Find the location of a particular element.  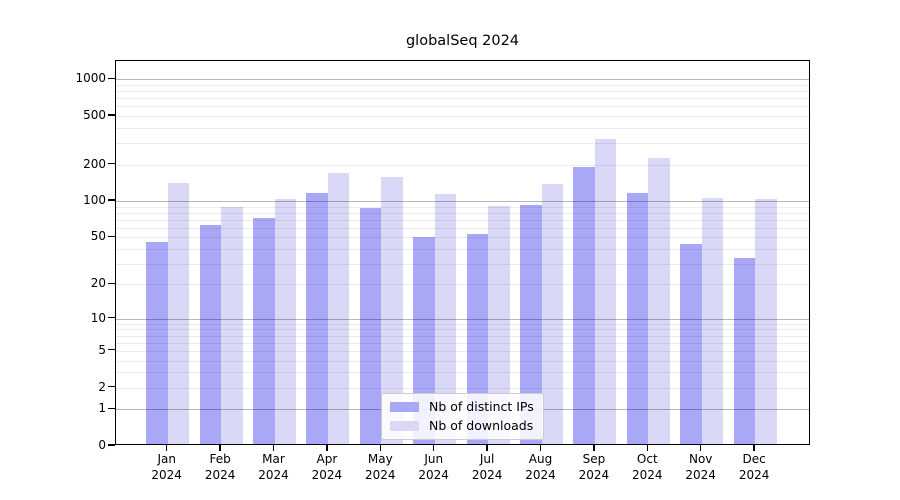

x-tick-mark-jul is located at coordinates (487, 448).